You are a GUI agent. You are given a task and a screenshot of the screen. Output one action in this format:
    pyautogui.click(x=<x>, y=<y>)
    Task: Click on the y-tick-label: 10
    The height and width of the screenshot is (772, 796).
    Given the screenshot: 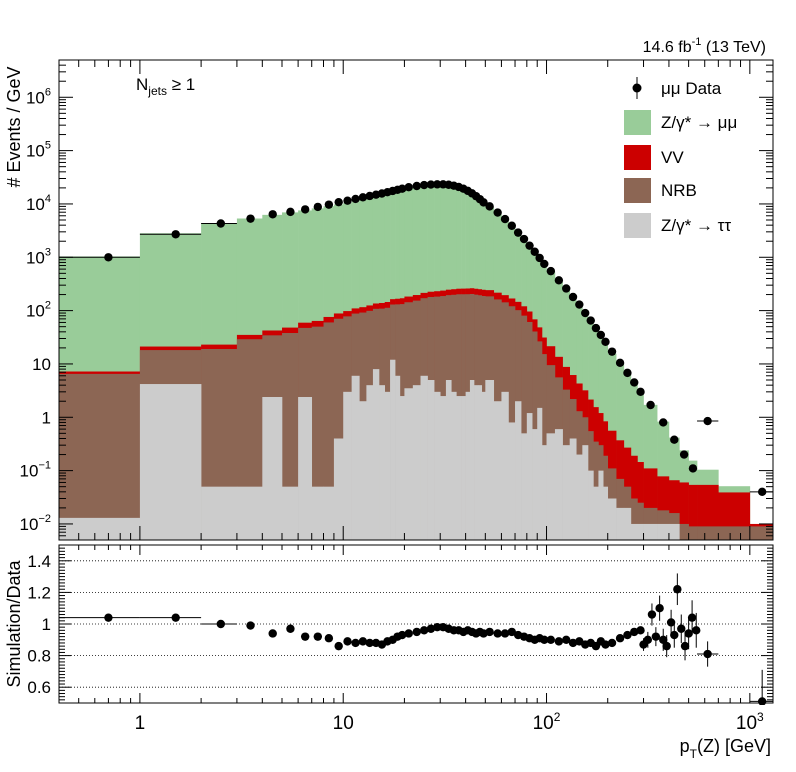 What is the action you would take?
    pyautogui.click(x=41, y=364)
    